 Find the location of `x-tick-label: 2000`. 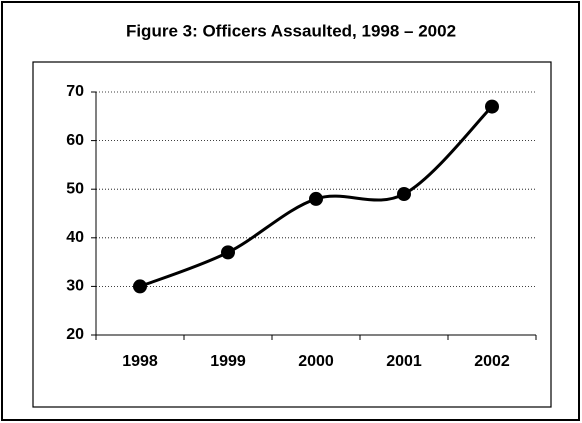

x-tick-label: 2000 is located at coordinates (316, 361).